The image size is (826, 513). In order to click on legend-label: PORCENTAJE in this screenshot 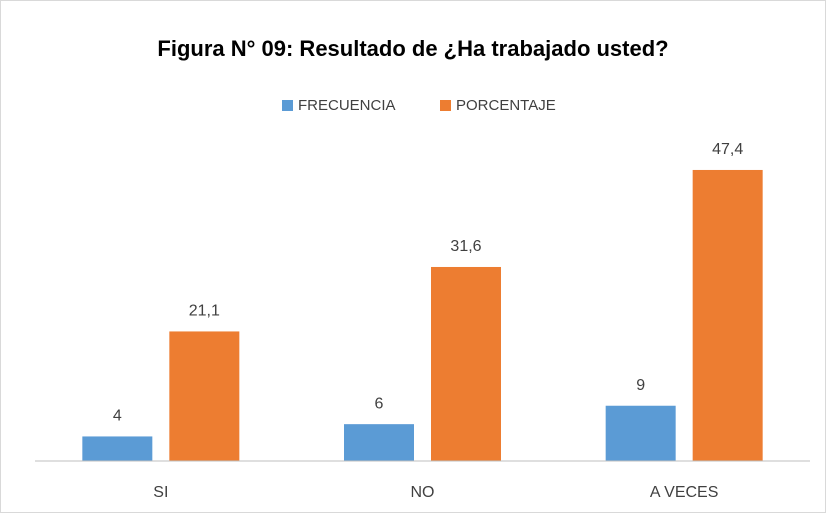, I will do `click(506, 105)`.